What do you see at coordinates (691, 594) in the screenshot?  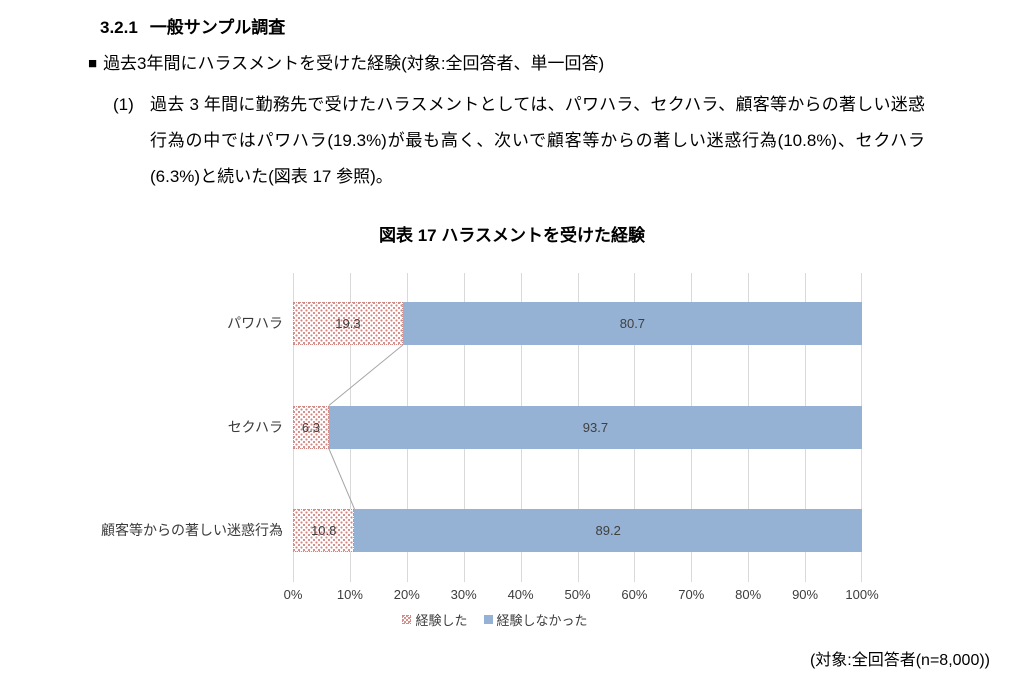 I see `x-axis-tick-label: 70%` at bounding box center [691, 594].